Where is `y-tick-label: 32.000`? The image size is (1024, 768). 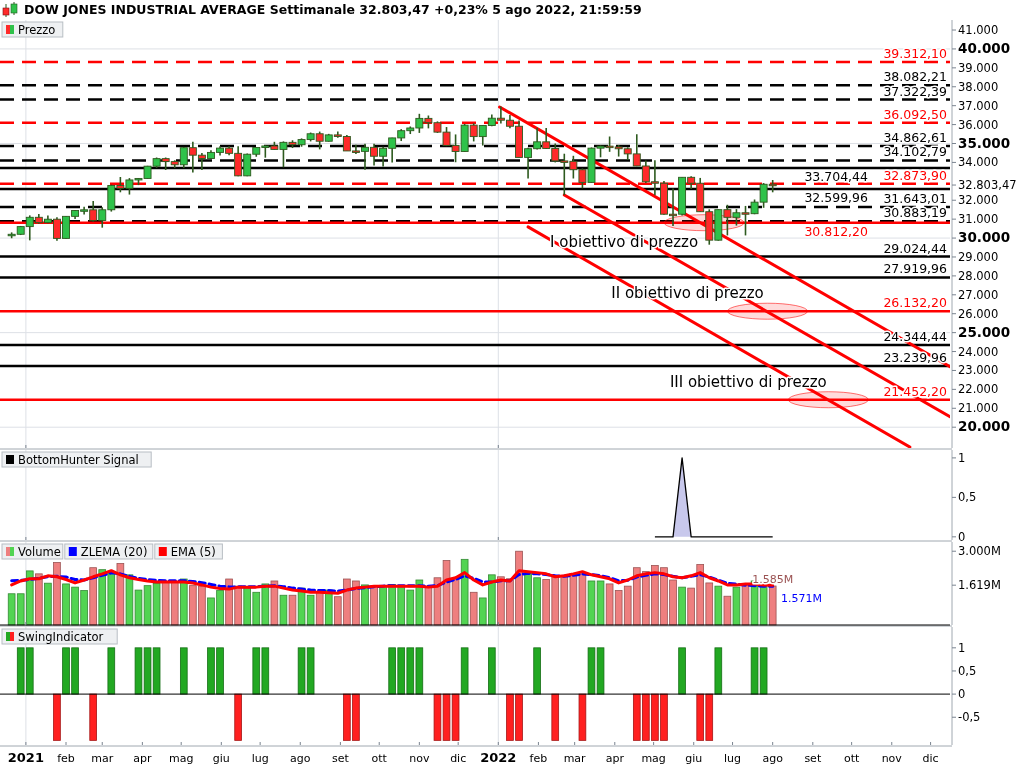 y-tick-label: 32.000 is located at coordinates (978, 200).